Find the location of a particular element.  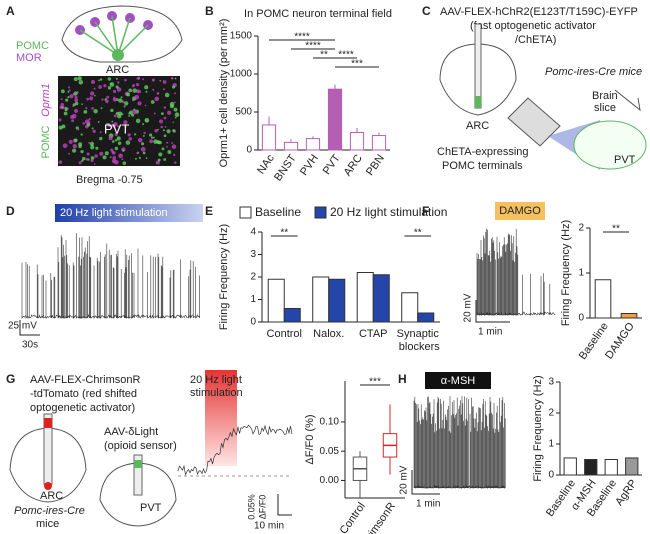

label: (fast optogenetic activator is located at coordinates (533, 26).